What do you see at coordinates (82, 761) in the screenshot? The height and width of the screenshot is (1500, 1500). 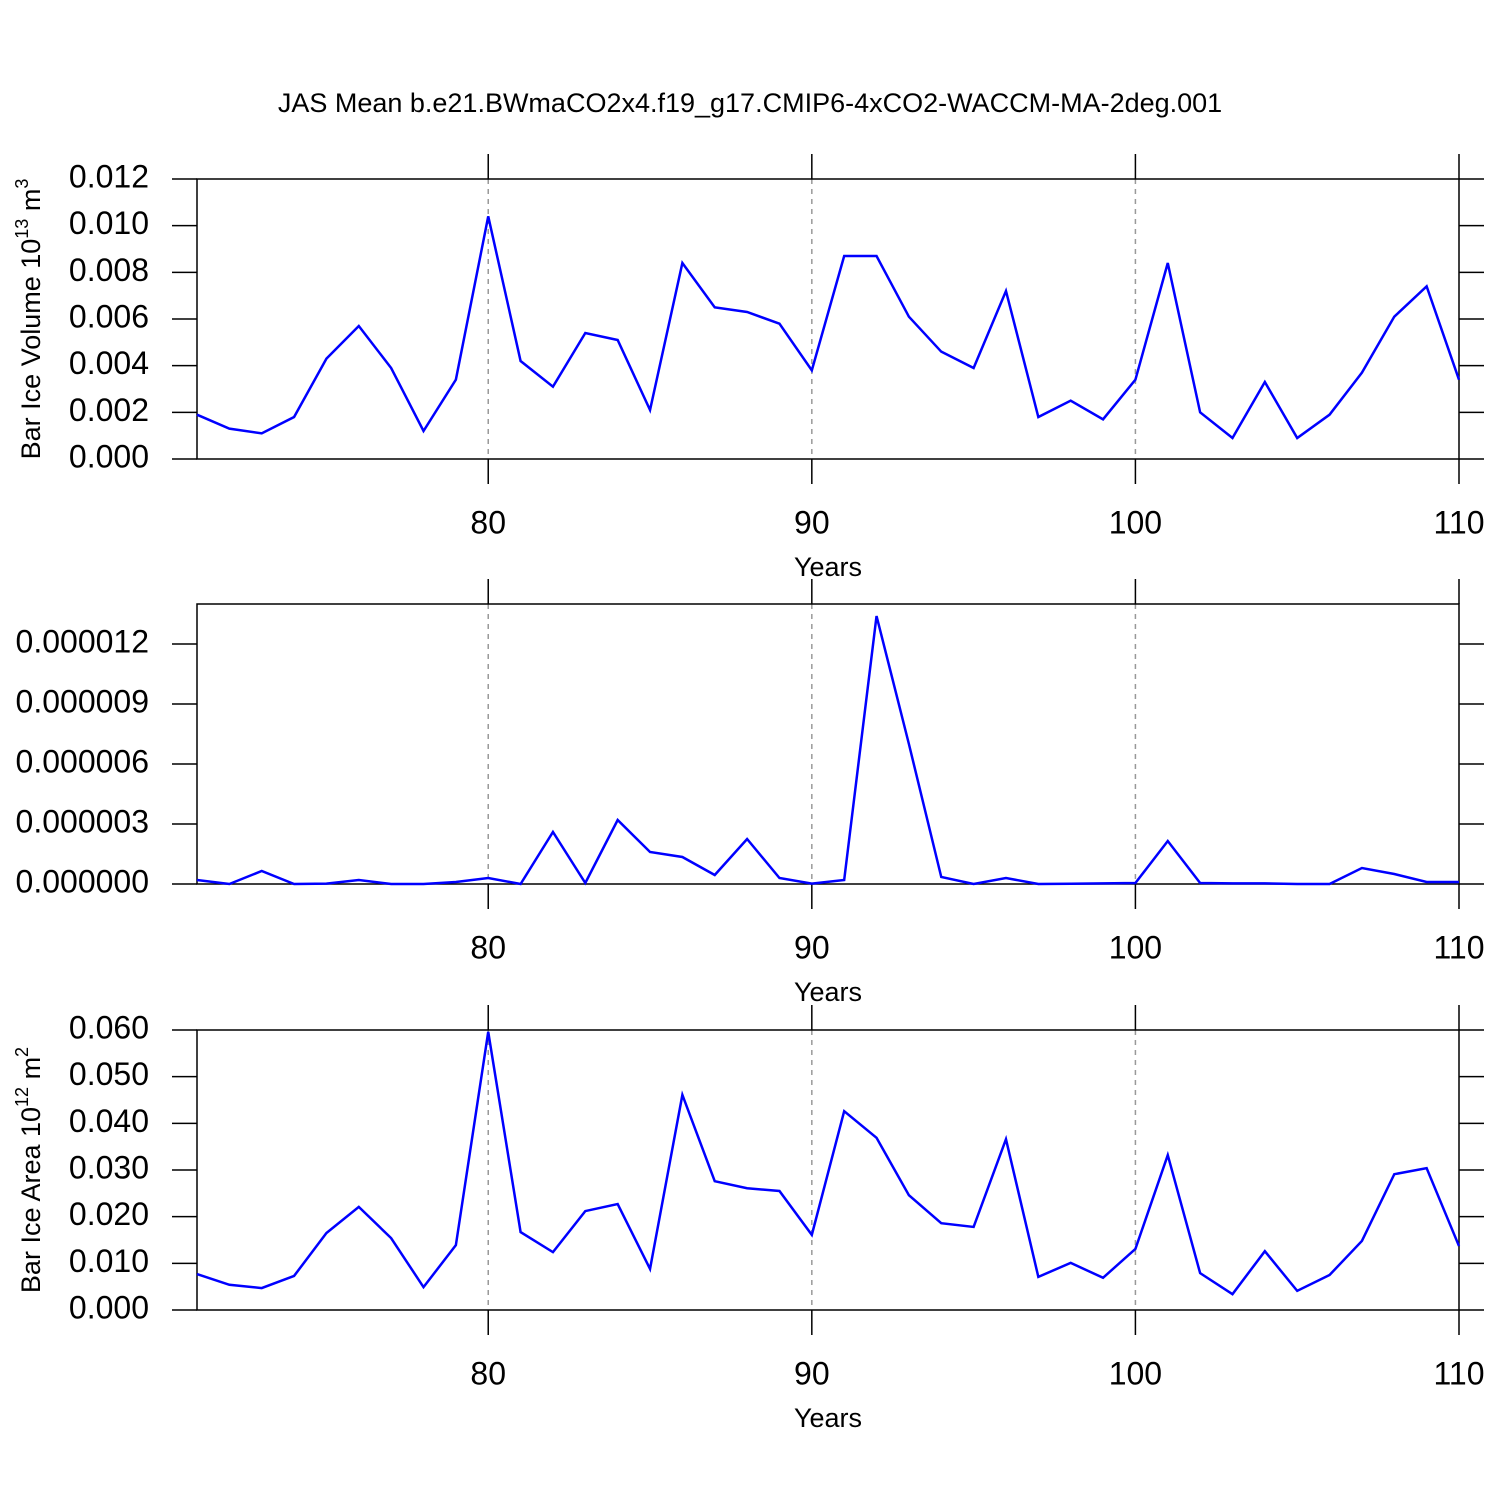 I see `y-tick-label: 0.000006` at bounding box center [82, 761].